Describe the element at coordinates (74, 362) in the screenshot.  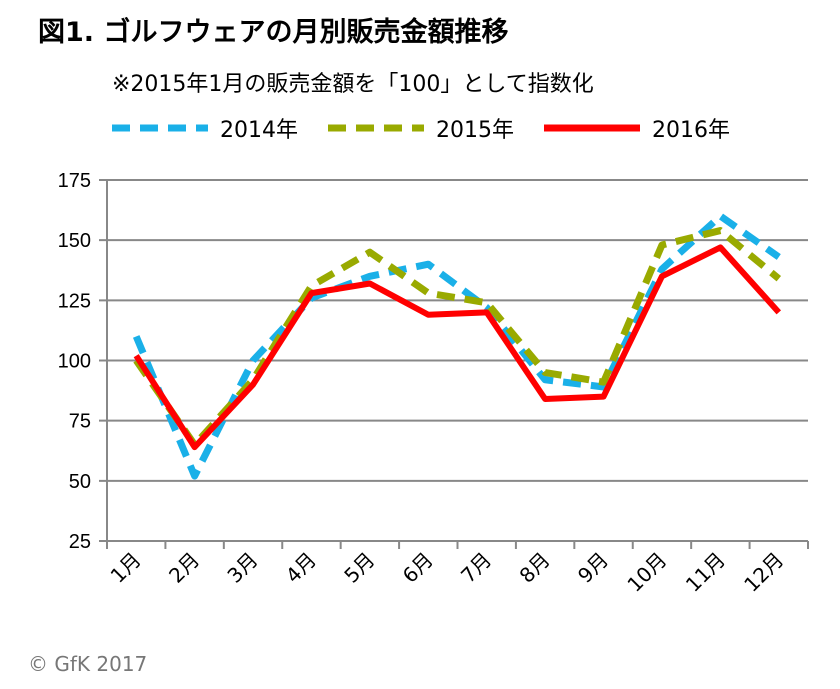
I see `y-tick-label: 100` at that location.